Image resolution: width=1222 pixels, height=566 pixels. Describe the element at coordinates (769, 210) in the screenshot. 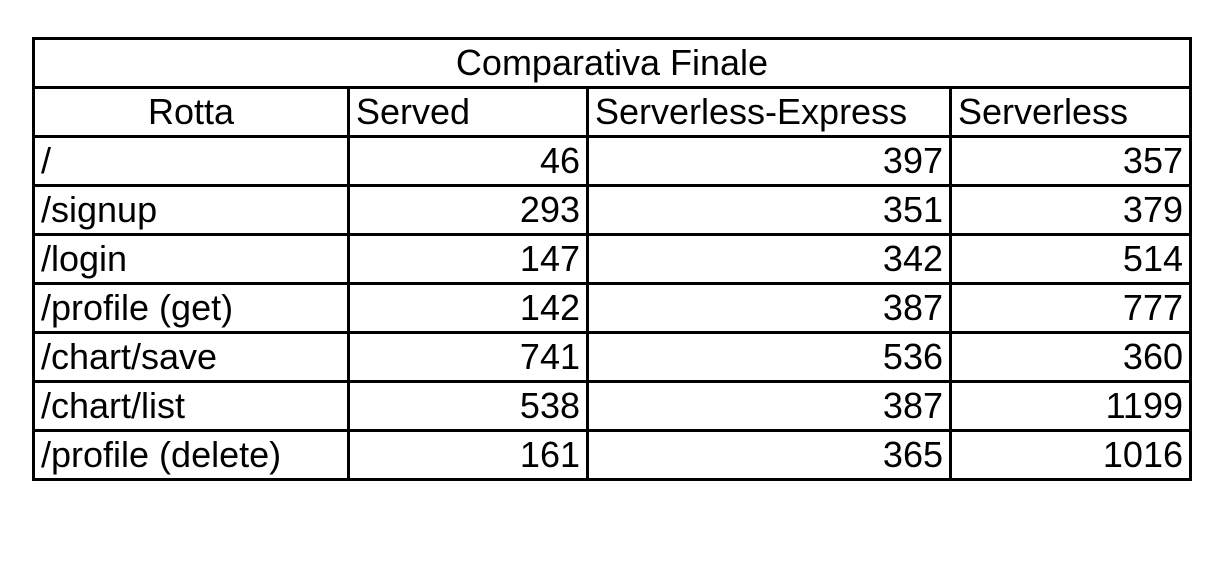

I see `serverless-express-value: 351` at that location.